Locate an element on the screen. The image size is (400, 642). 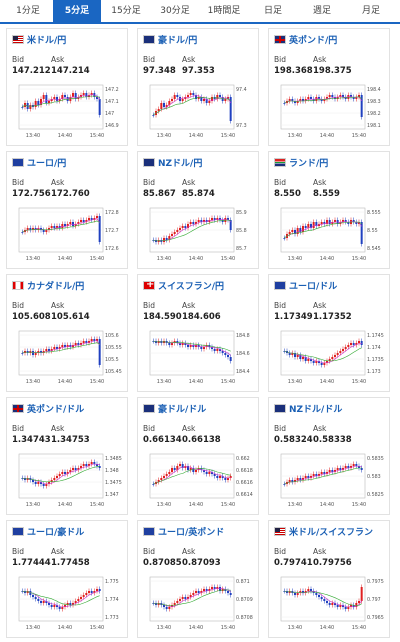
price-chart: 198.4 198.3 198.2 198.1 13:40 14:40 15:40 is located at coordinates (329, 112).